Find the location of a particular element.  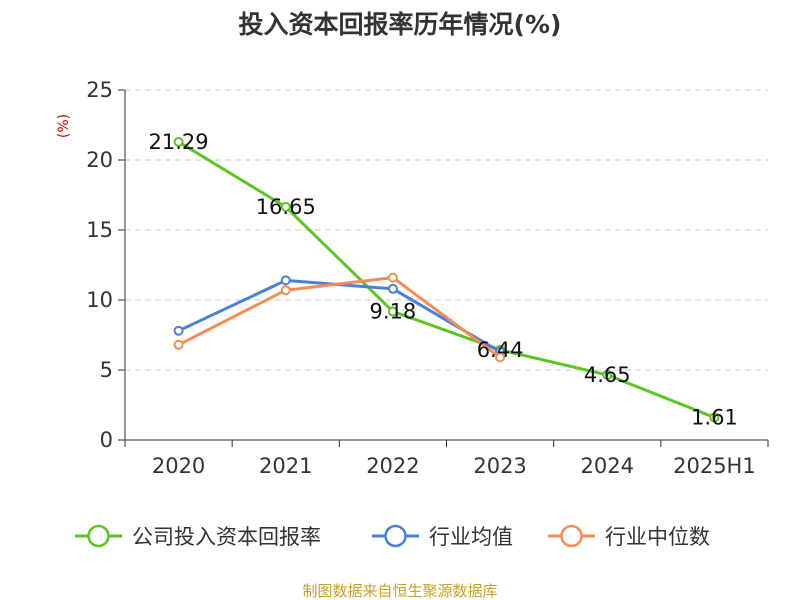

x-tick-label: 2022 is located at coordinates (392, 466).